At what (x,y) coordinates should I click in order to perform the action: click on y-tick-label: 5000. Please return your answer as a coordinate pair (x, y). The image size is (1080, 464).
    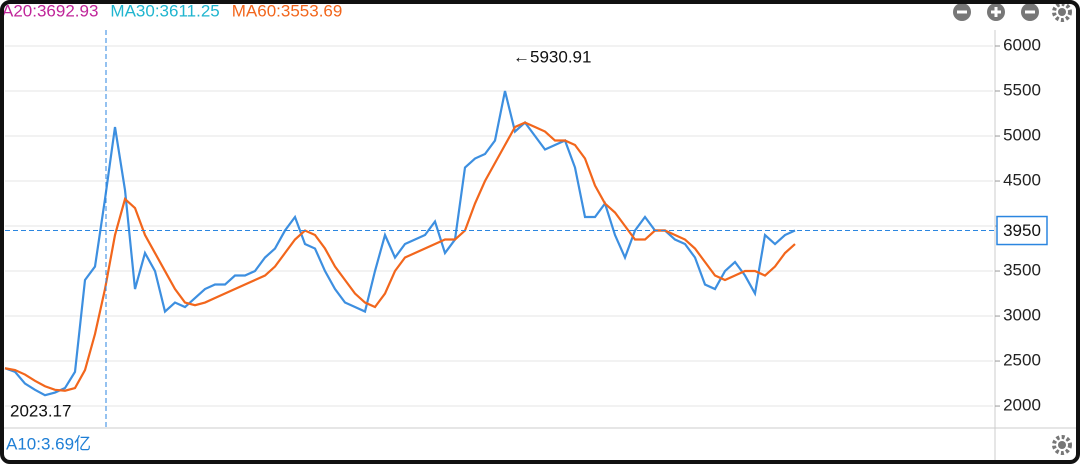
    Looking at the image, I should click on (1022, 135).